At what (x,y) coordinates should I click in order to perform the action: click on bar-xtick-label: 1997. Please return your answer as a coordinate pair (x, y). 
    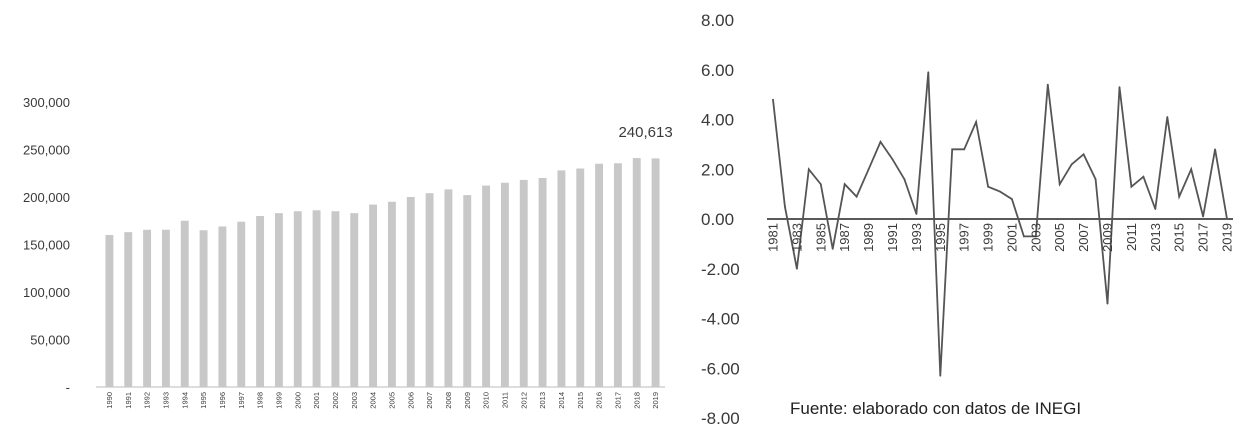
    Looking at the image, I should click on (241, 400).